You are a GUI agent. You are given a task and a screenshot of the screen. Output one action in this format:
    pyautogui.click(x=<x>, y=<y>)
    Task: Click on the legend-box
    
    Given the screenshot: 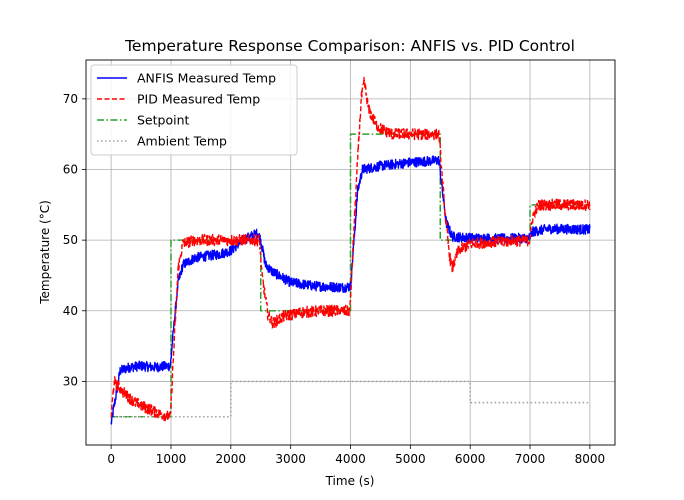 What is the action you would take?
    pyautogui.click(x=194, y=110)
    